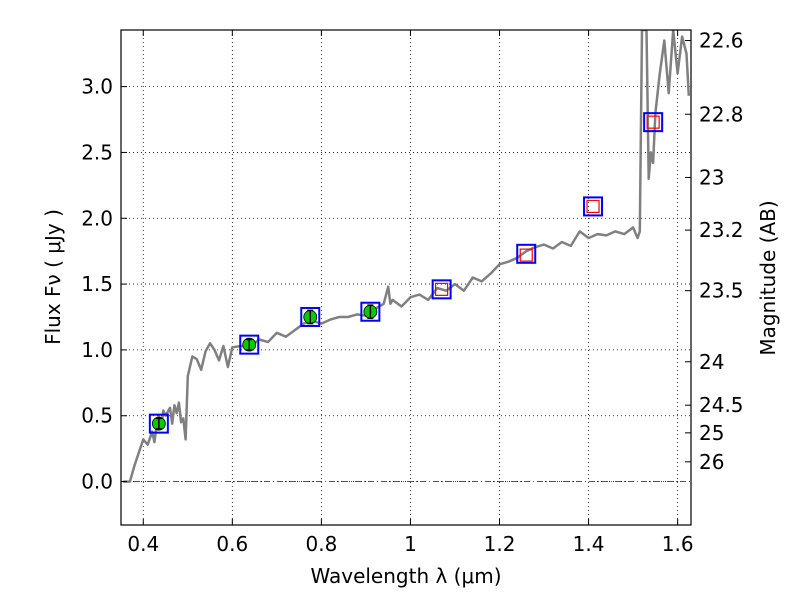 This screenshot has width=800, height=600. I want to click on magnitude-tick-label: 26, so click(711, 462).